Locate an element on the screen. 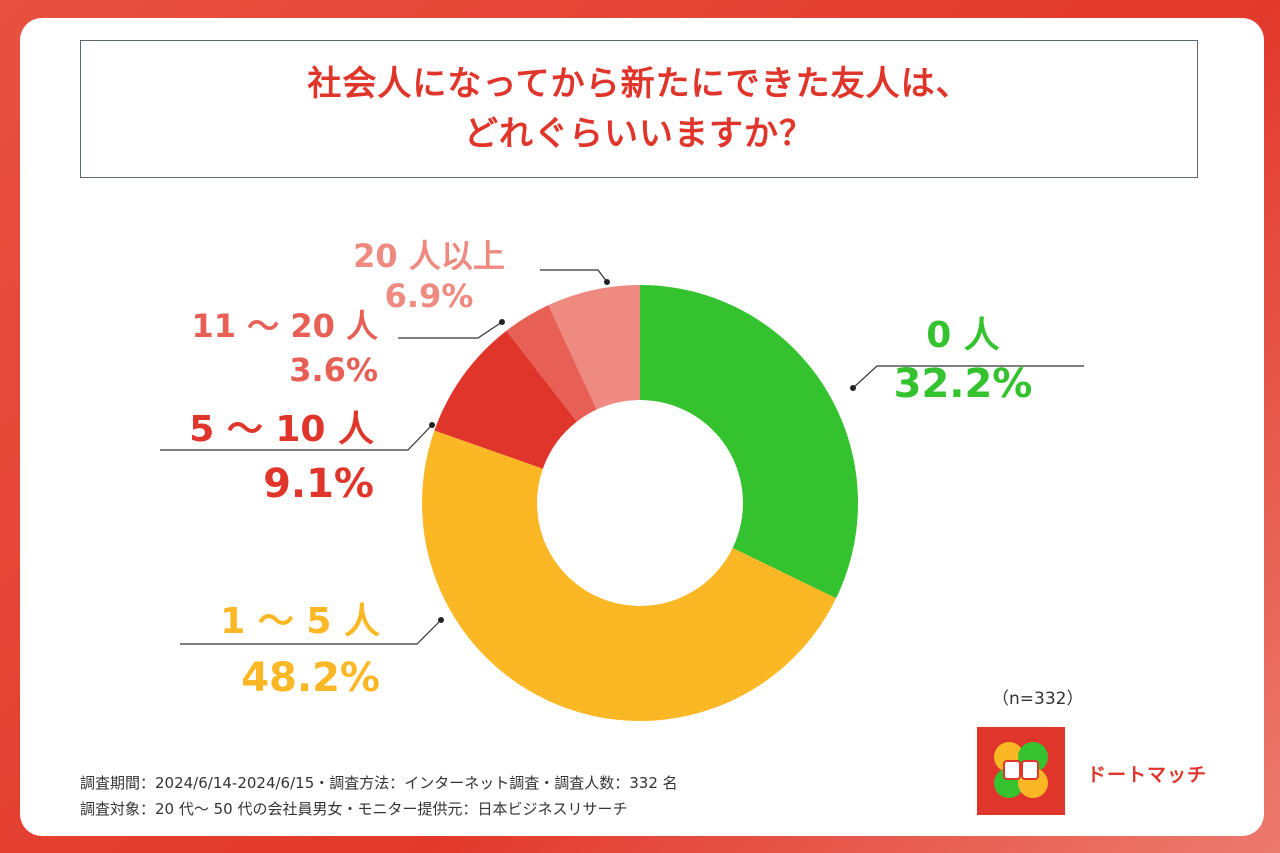  slice-label-2-value: 9.1% is located at coordinates (318, 484).